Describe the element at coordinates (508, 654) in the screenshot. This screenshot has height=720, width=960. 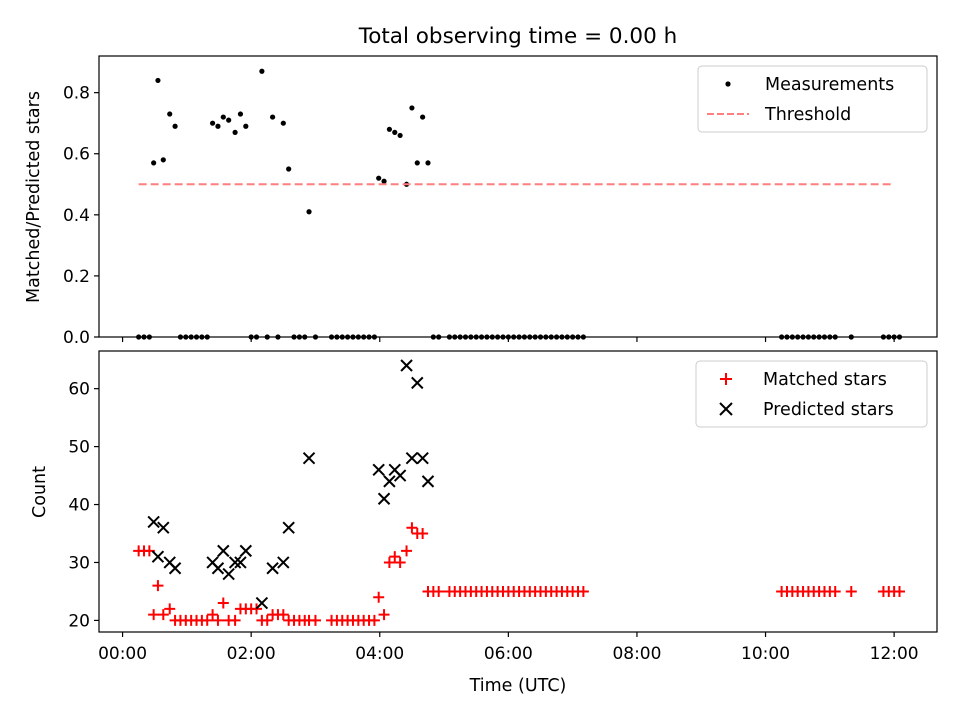
I see `bottom-x-tick-label: 06:00` at that location.